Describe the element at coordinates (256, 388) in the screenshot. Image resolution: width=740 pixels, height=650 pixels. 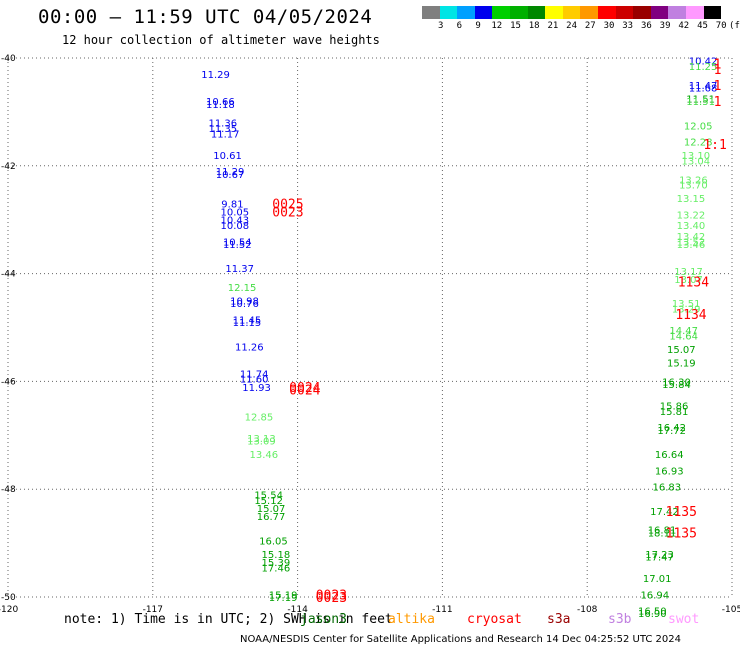
I see `wave-height-label: 11.93` at that location.